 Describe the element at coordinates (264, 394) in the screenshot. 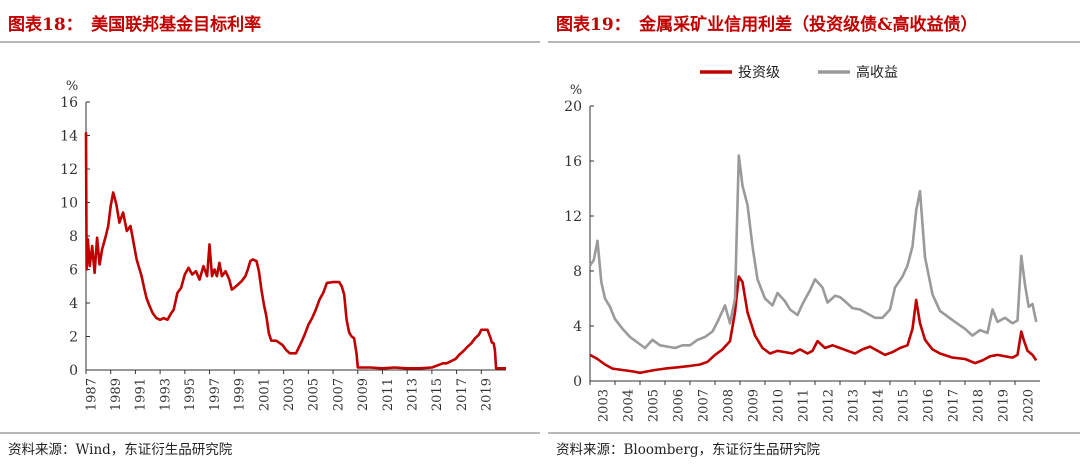

I see `x-tick-label: 2001` at that location.